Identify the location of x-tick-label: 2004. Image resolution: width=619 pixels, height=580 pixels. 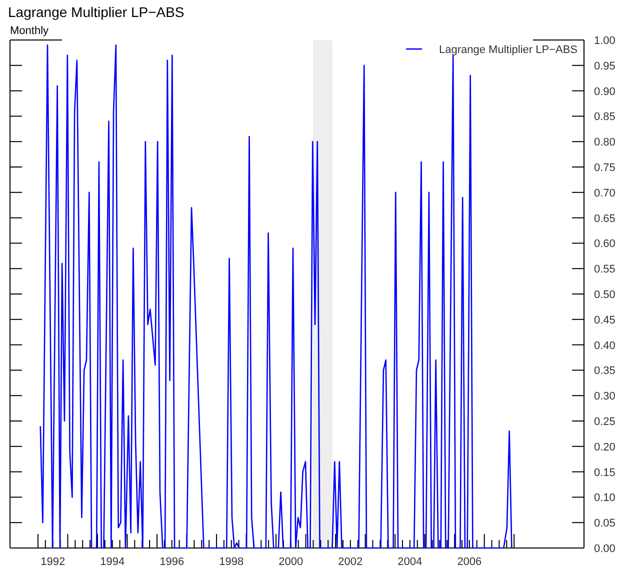
(410, 562).